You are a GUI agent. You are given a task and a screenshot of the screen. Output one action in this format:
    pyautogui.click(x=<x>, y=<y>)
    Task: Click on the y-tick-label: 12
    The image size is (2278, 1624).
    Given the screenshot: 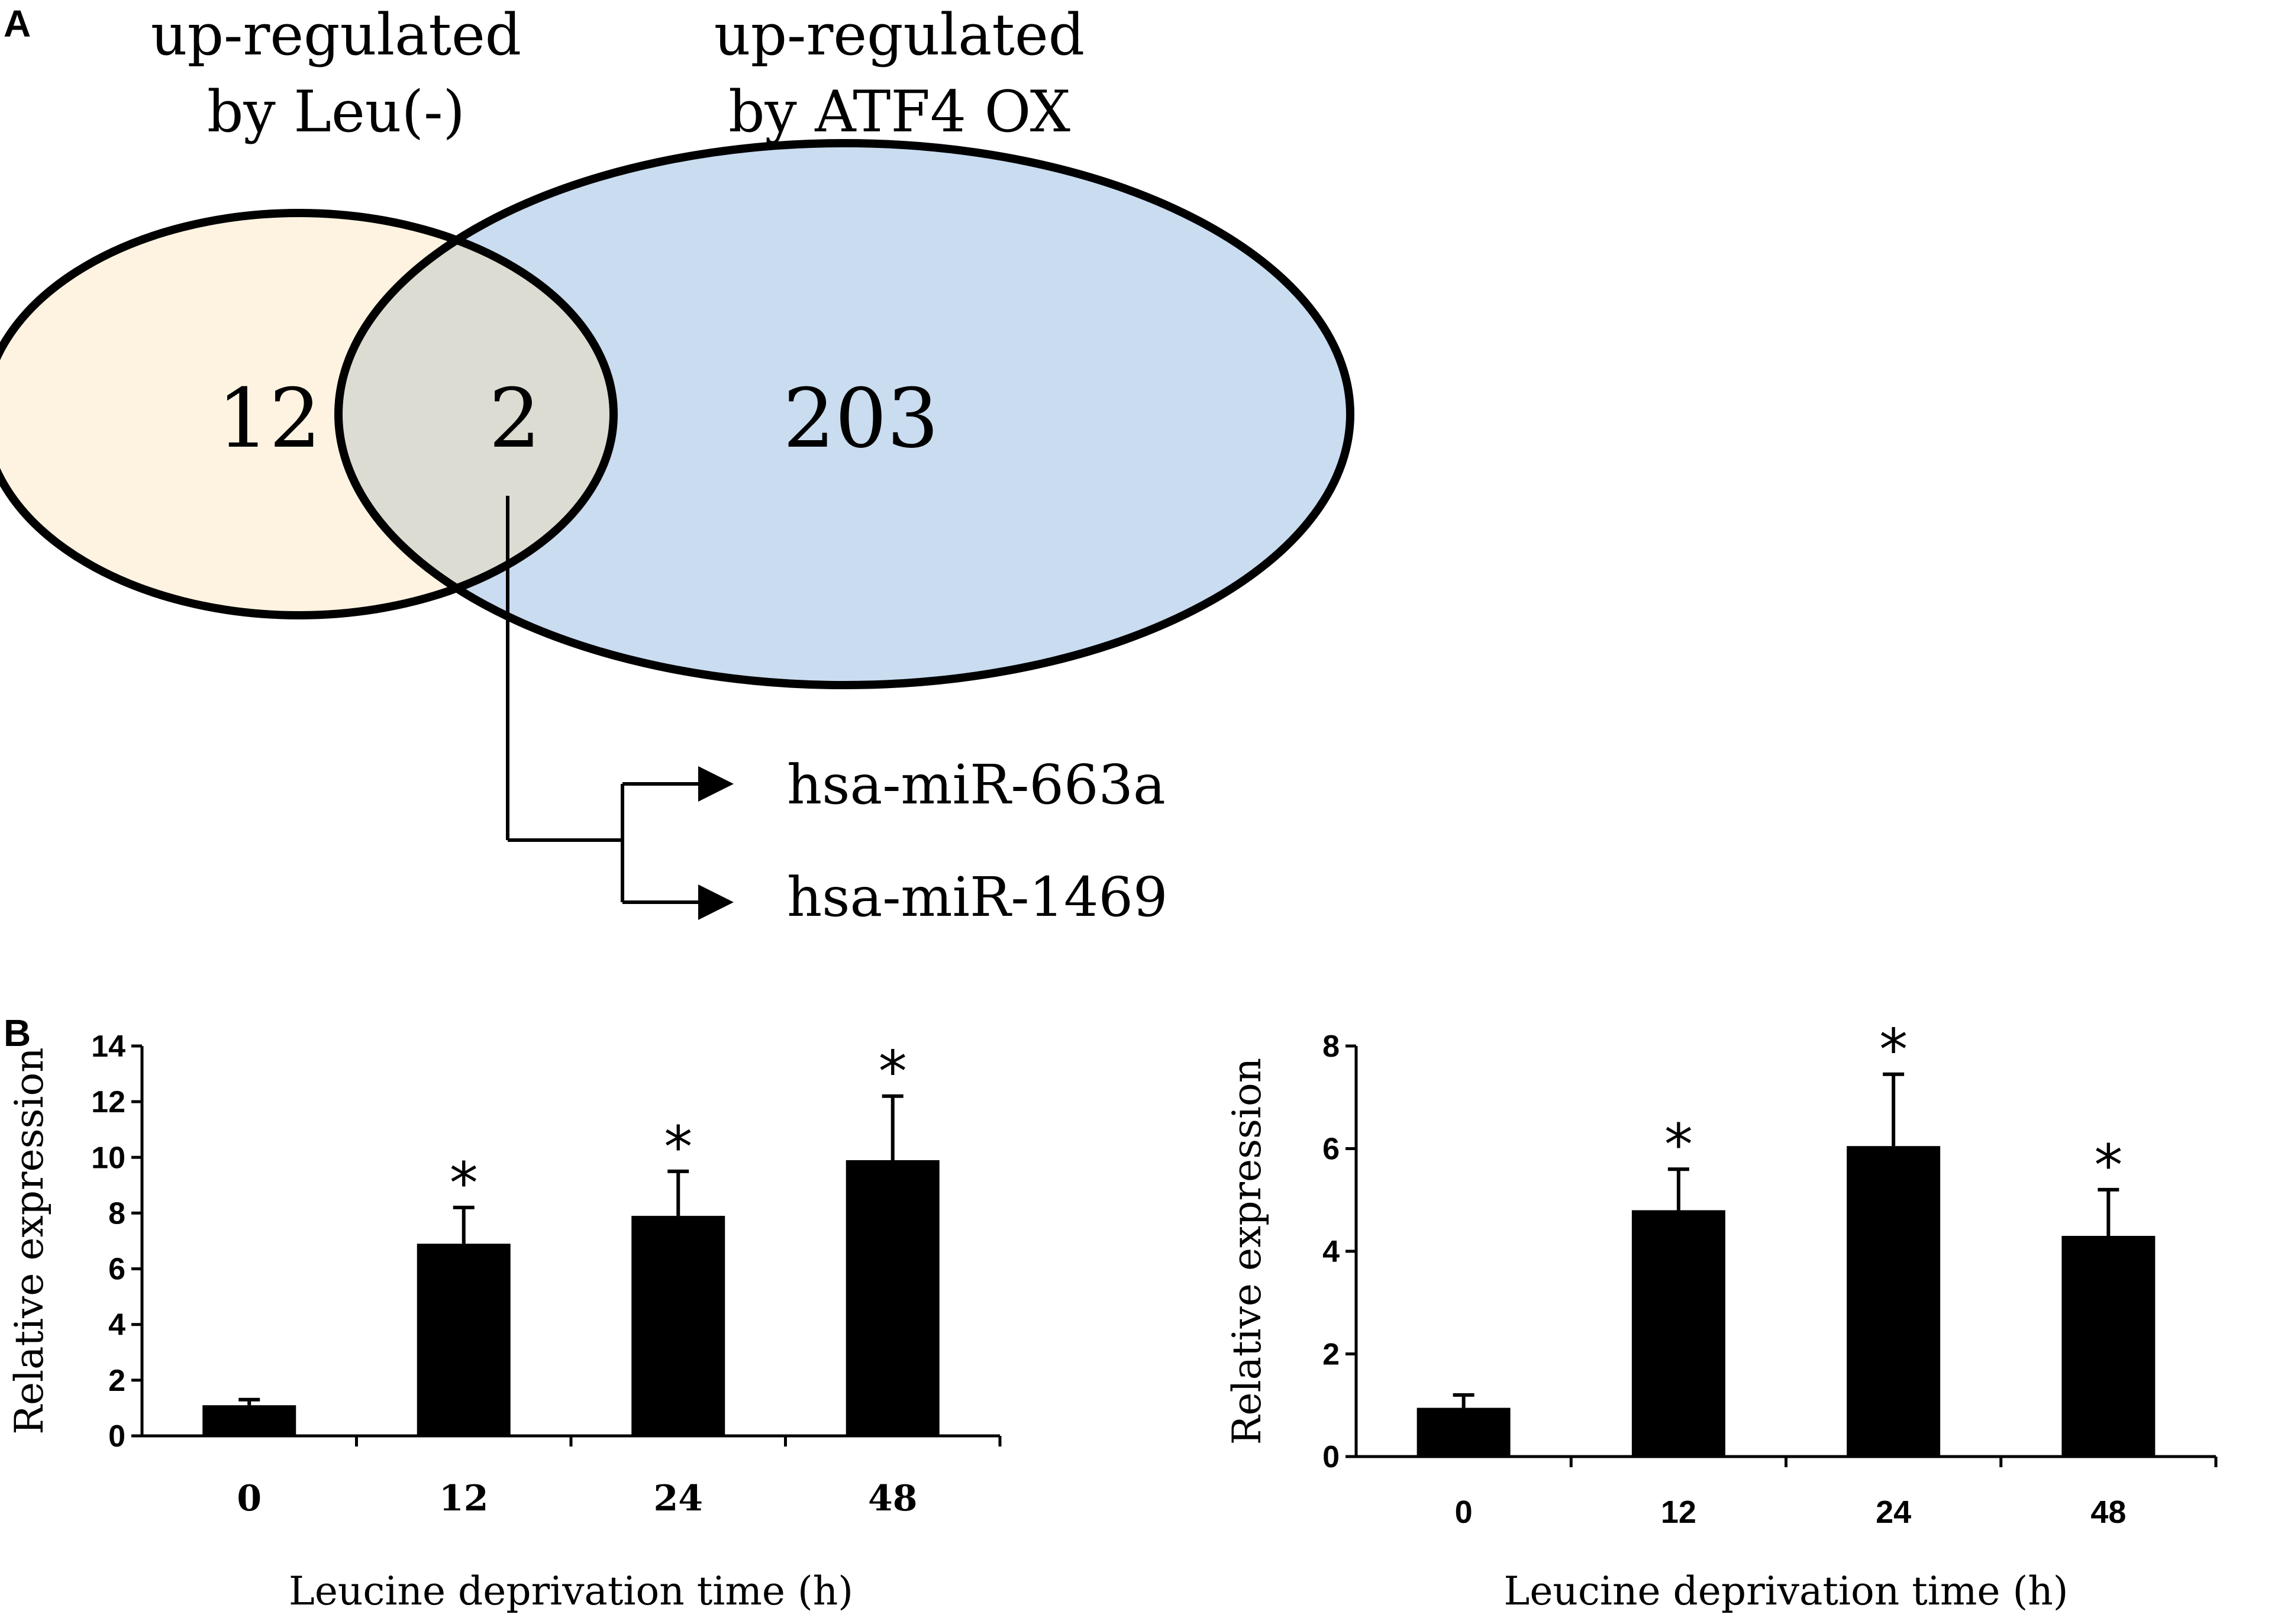 What is the action you would take?
    pyautogui.click(x=108, y=1102)
    